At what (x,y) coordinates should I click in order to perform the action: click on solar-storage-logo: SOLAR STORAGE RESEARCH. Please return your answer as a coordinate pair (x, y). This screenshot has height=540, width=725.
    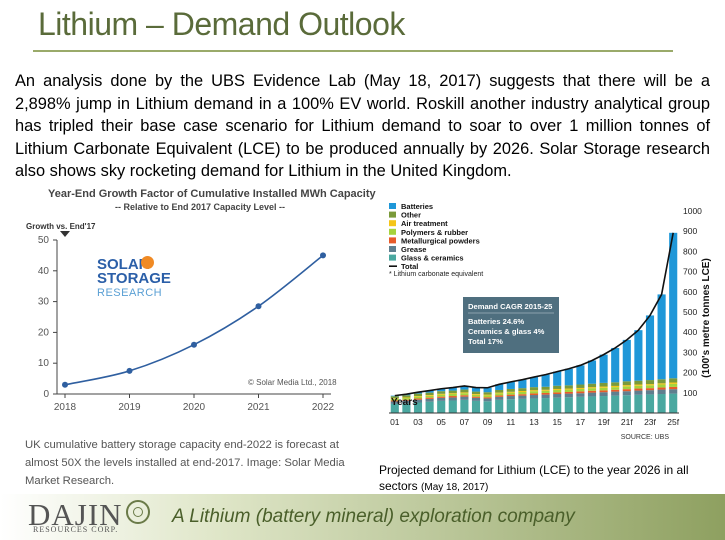
    Looking at the image, I should click on (134, 278).